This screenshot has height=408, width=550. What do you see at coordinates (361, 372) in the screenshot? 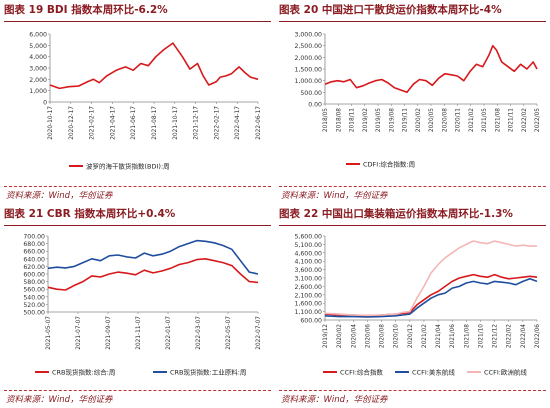
I see `legend-label-0: CCFI:综合指数` at bounding box center [361, 372].